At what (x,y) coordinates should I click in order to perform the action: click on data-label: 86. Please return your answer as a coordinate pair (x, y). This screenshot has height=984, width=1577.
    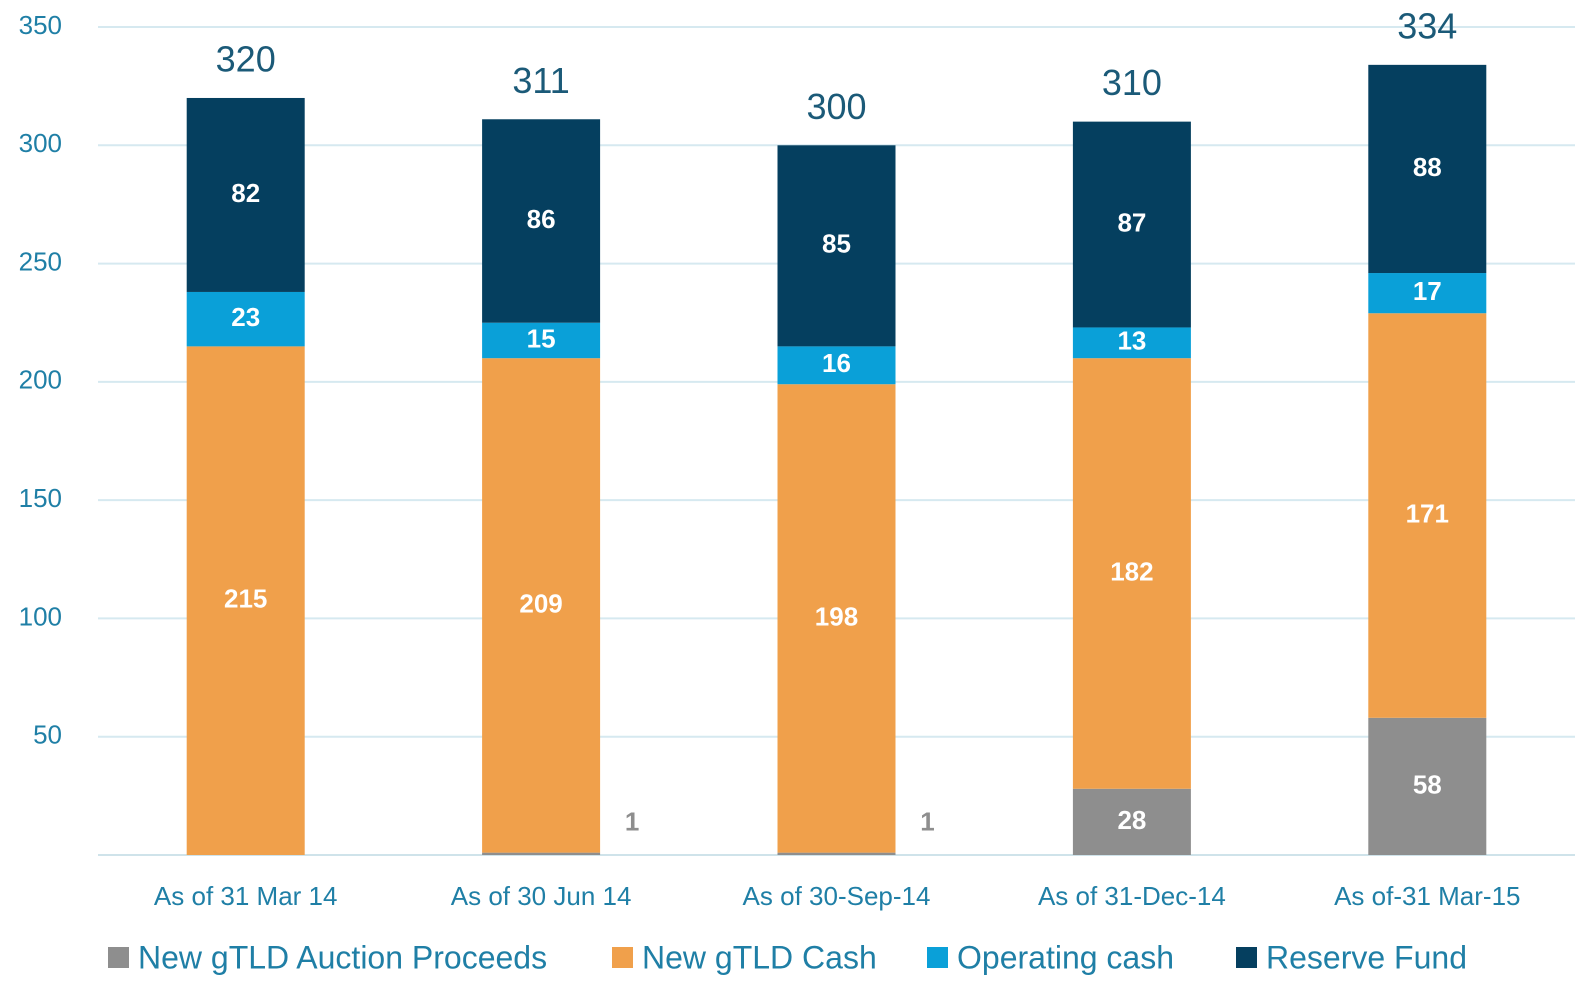
    Looking at the image, I should click on (541, 219).